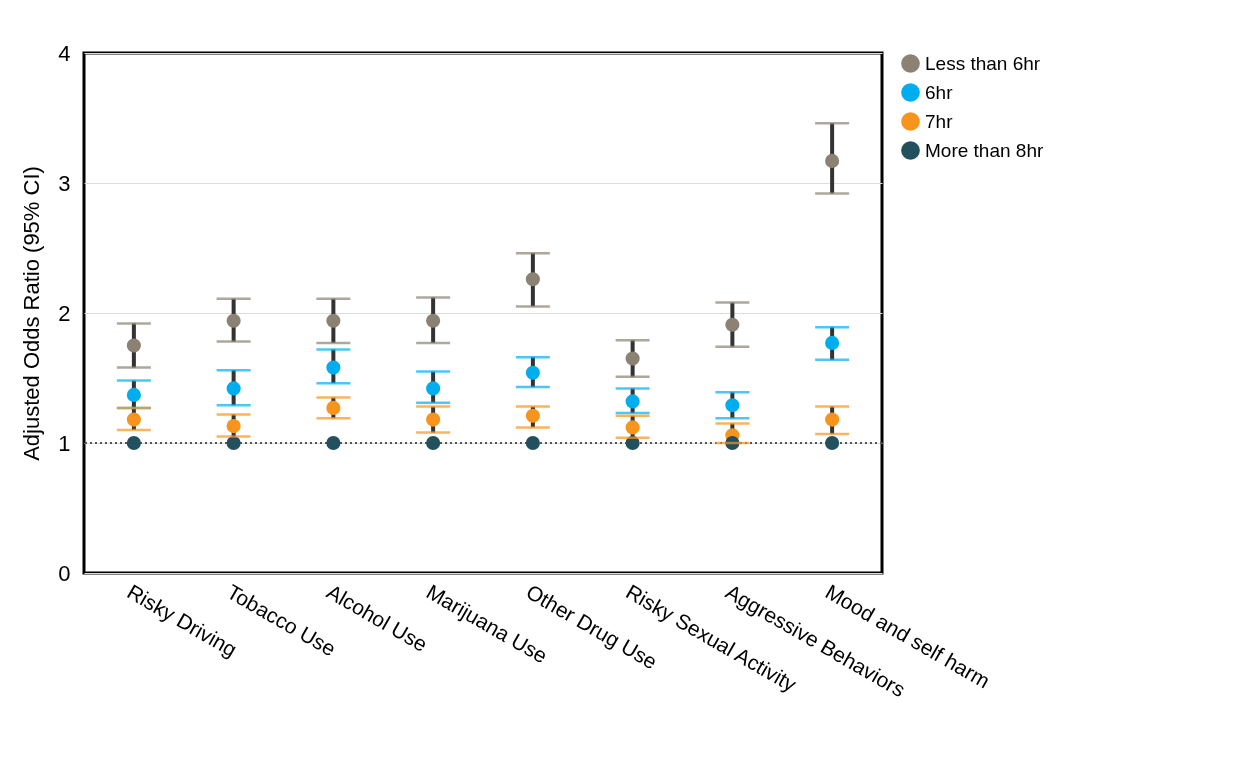 The height and width of the screenshot is (781, 1235). I want to click on legend-label: 6hr, so click(939, 92).